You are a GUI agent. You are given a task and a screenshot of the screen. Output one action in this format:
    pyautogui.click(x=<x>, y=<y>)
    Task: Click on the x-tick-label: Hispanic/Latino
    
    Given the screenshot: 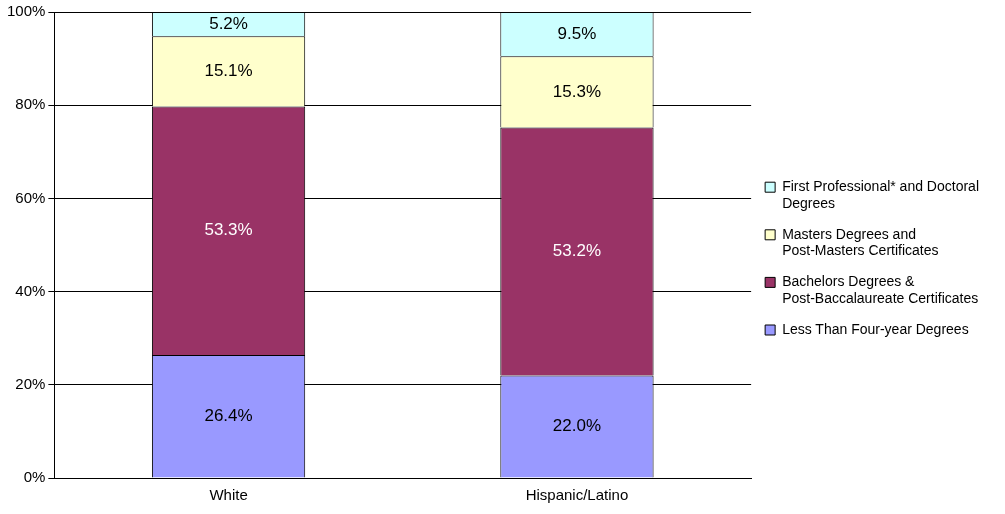 What is the action you would take?
    pyautogui.click(x=577, y=495)
    